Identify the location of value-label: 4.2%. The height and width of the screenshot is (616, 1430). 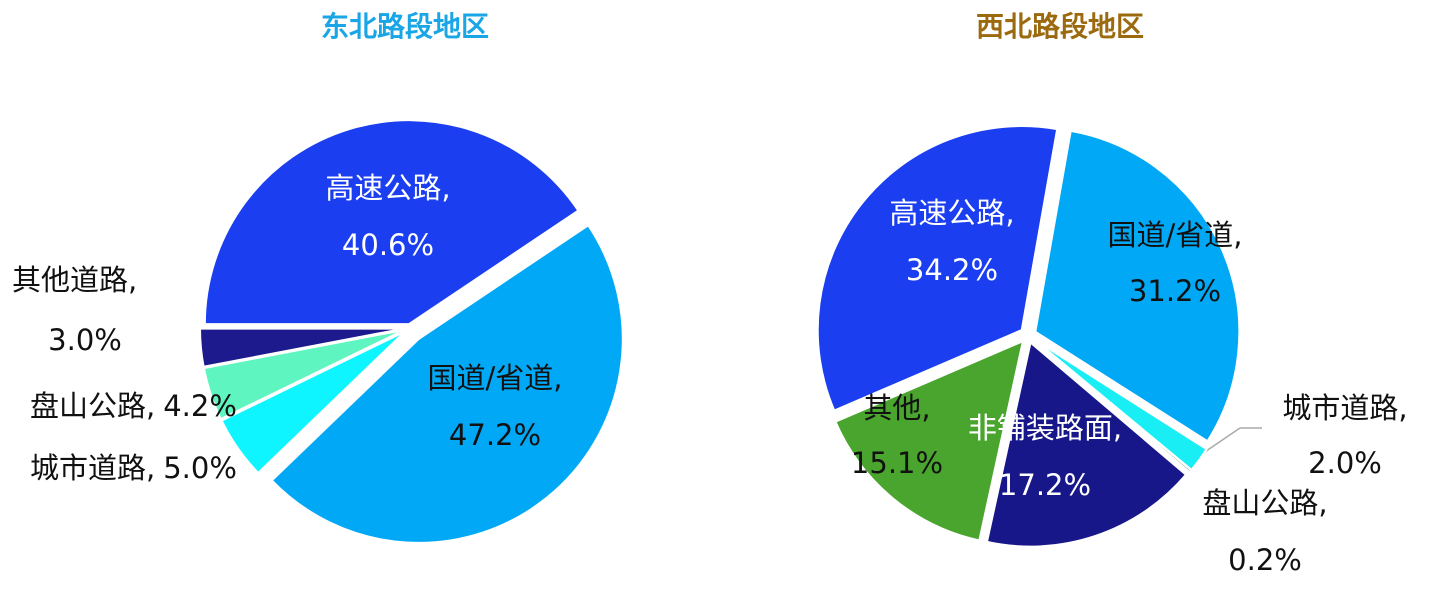
(200, 406).